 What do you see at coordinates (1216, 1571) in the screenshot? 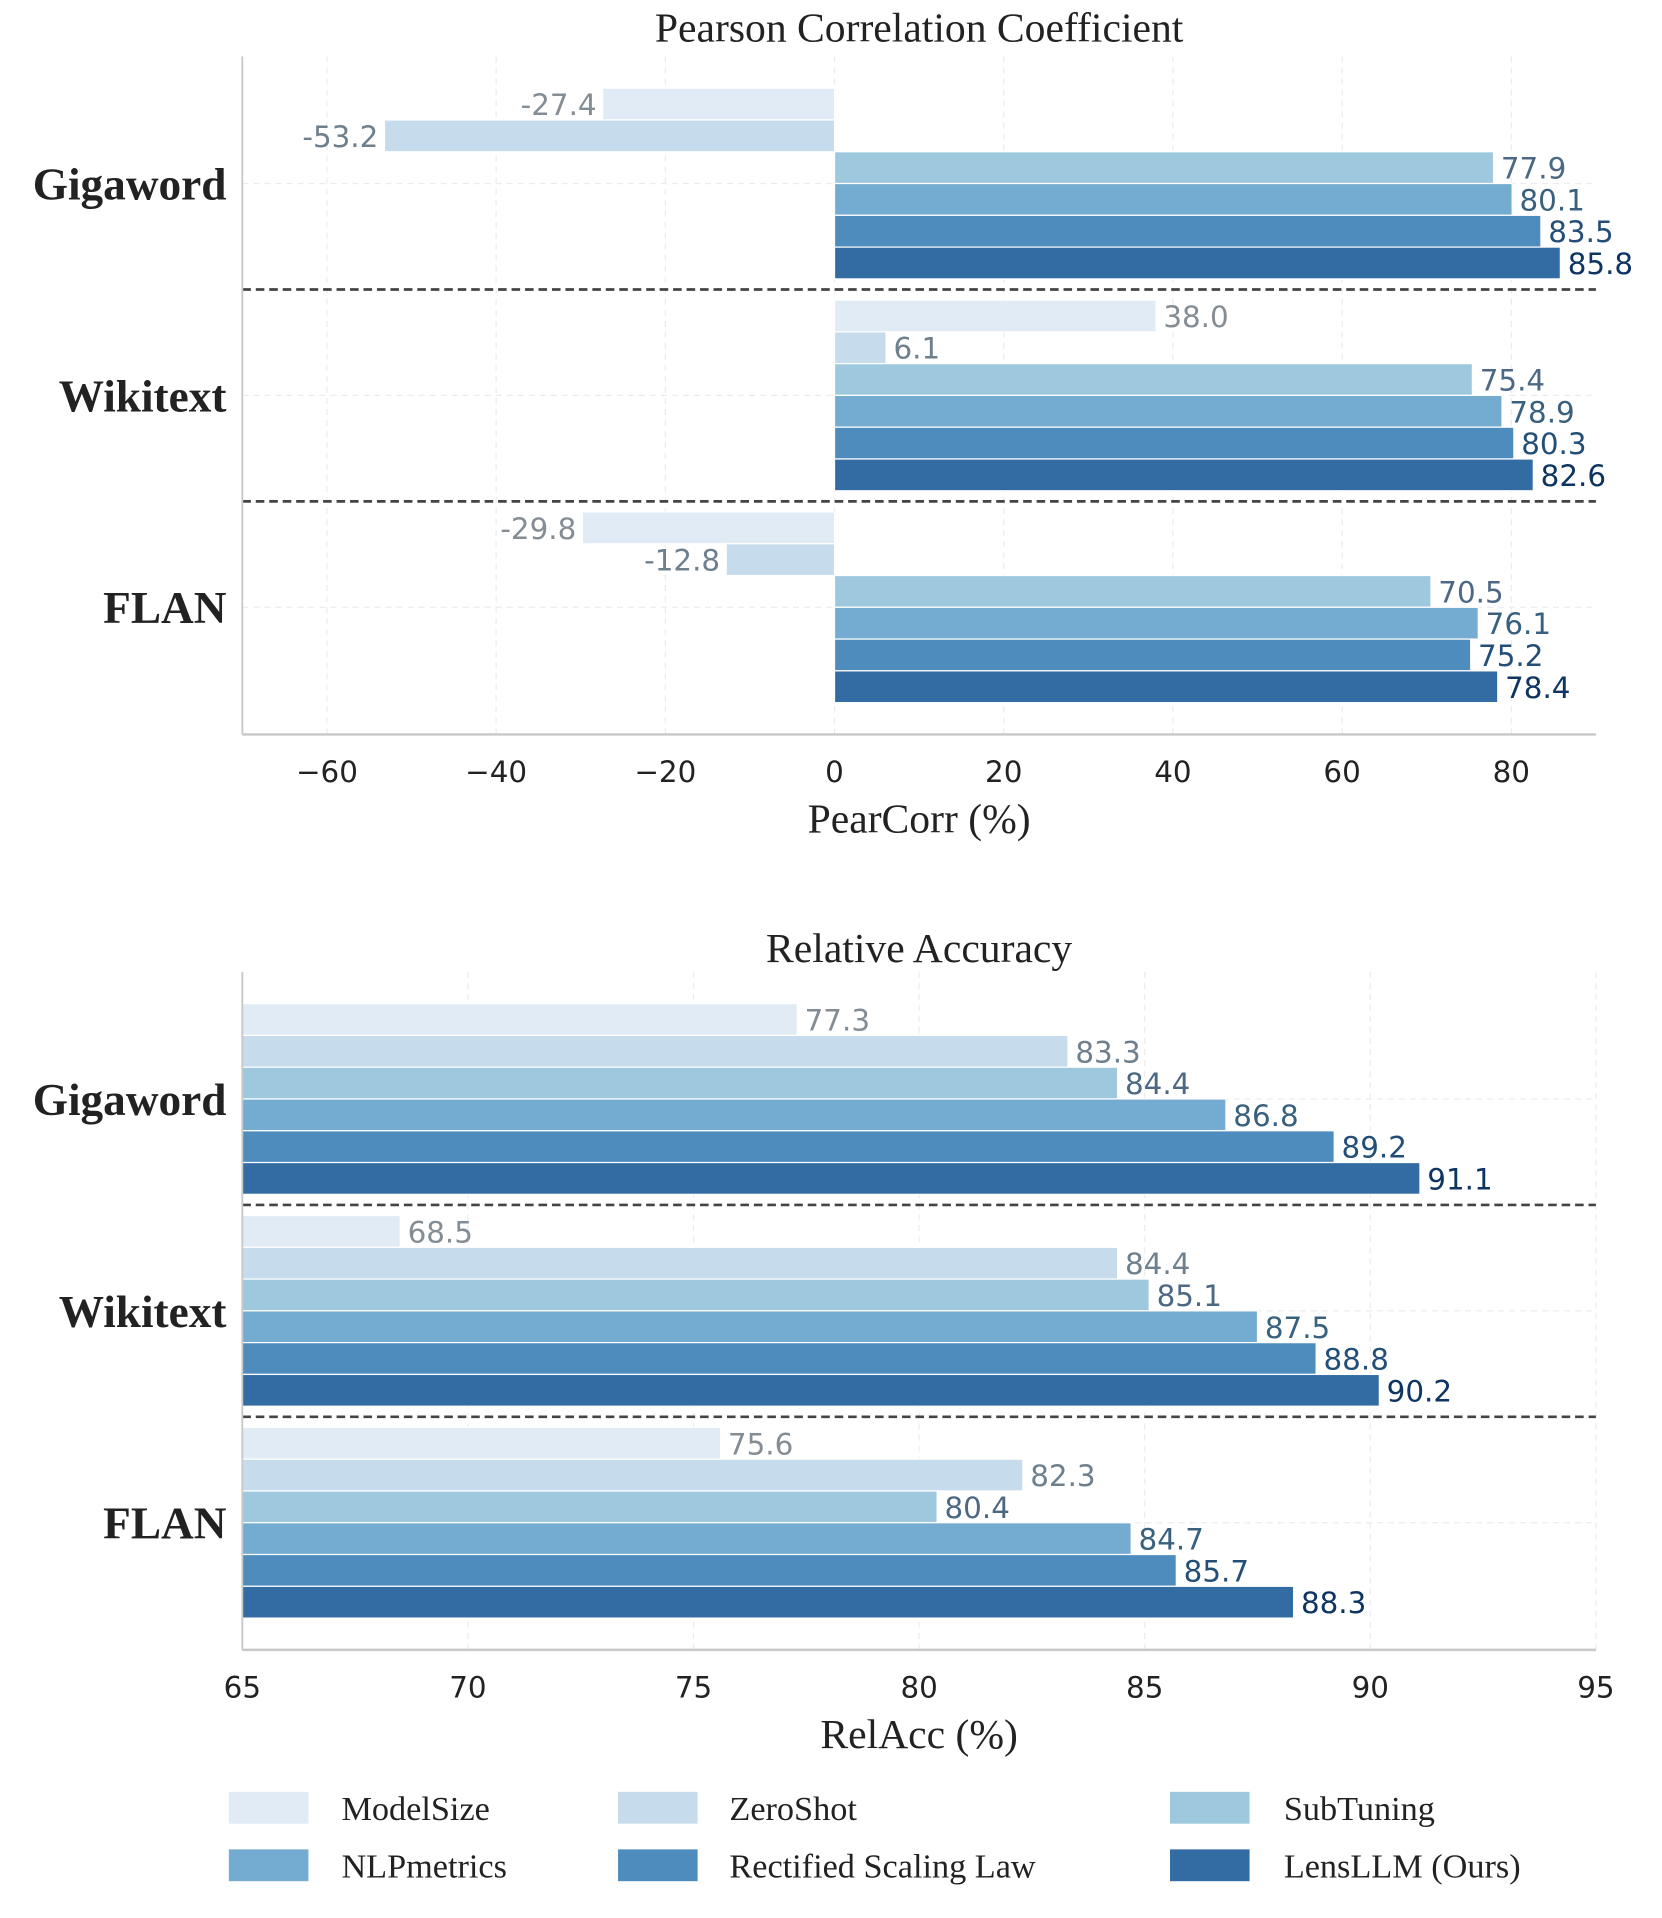
I see `value-label: 85.7` at bounding box center [1216, 1571].